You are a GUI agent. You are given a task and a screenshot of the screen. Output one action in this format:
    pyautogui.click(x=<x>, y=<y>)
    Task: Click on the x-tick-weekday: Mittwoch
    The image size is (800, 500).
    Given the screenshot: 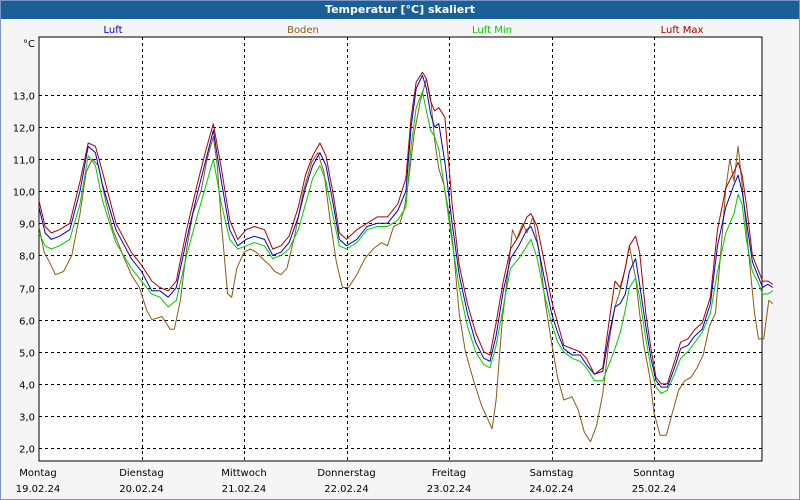 What is the action you would take?
    pyautogui.click(x=243, y=473)
    